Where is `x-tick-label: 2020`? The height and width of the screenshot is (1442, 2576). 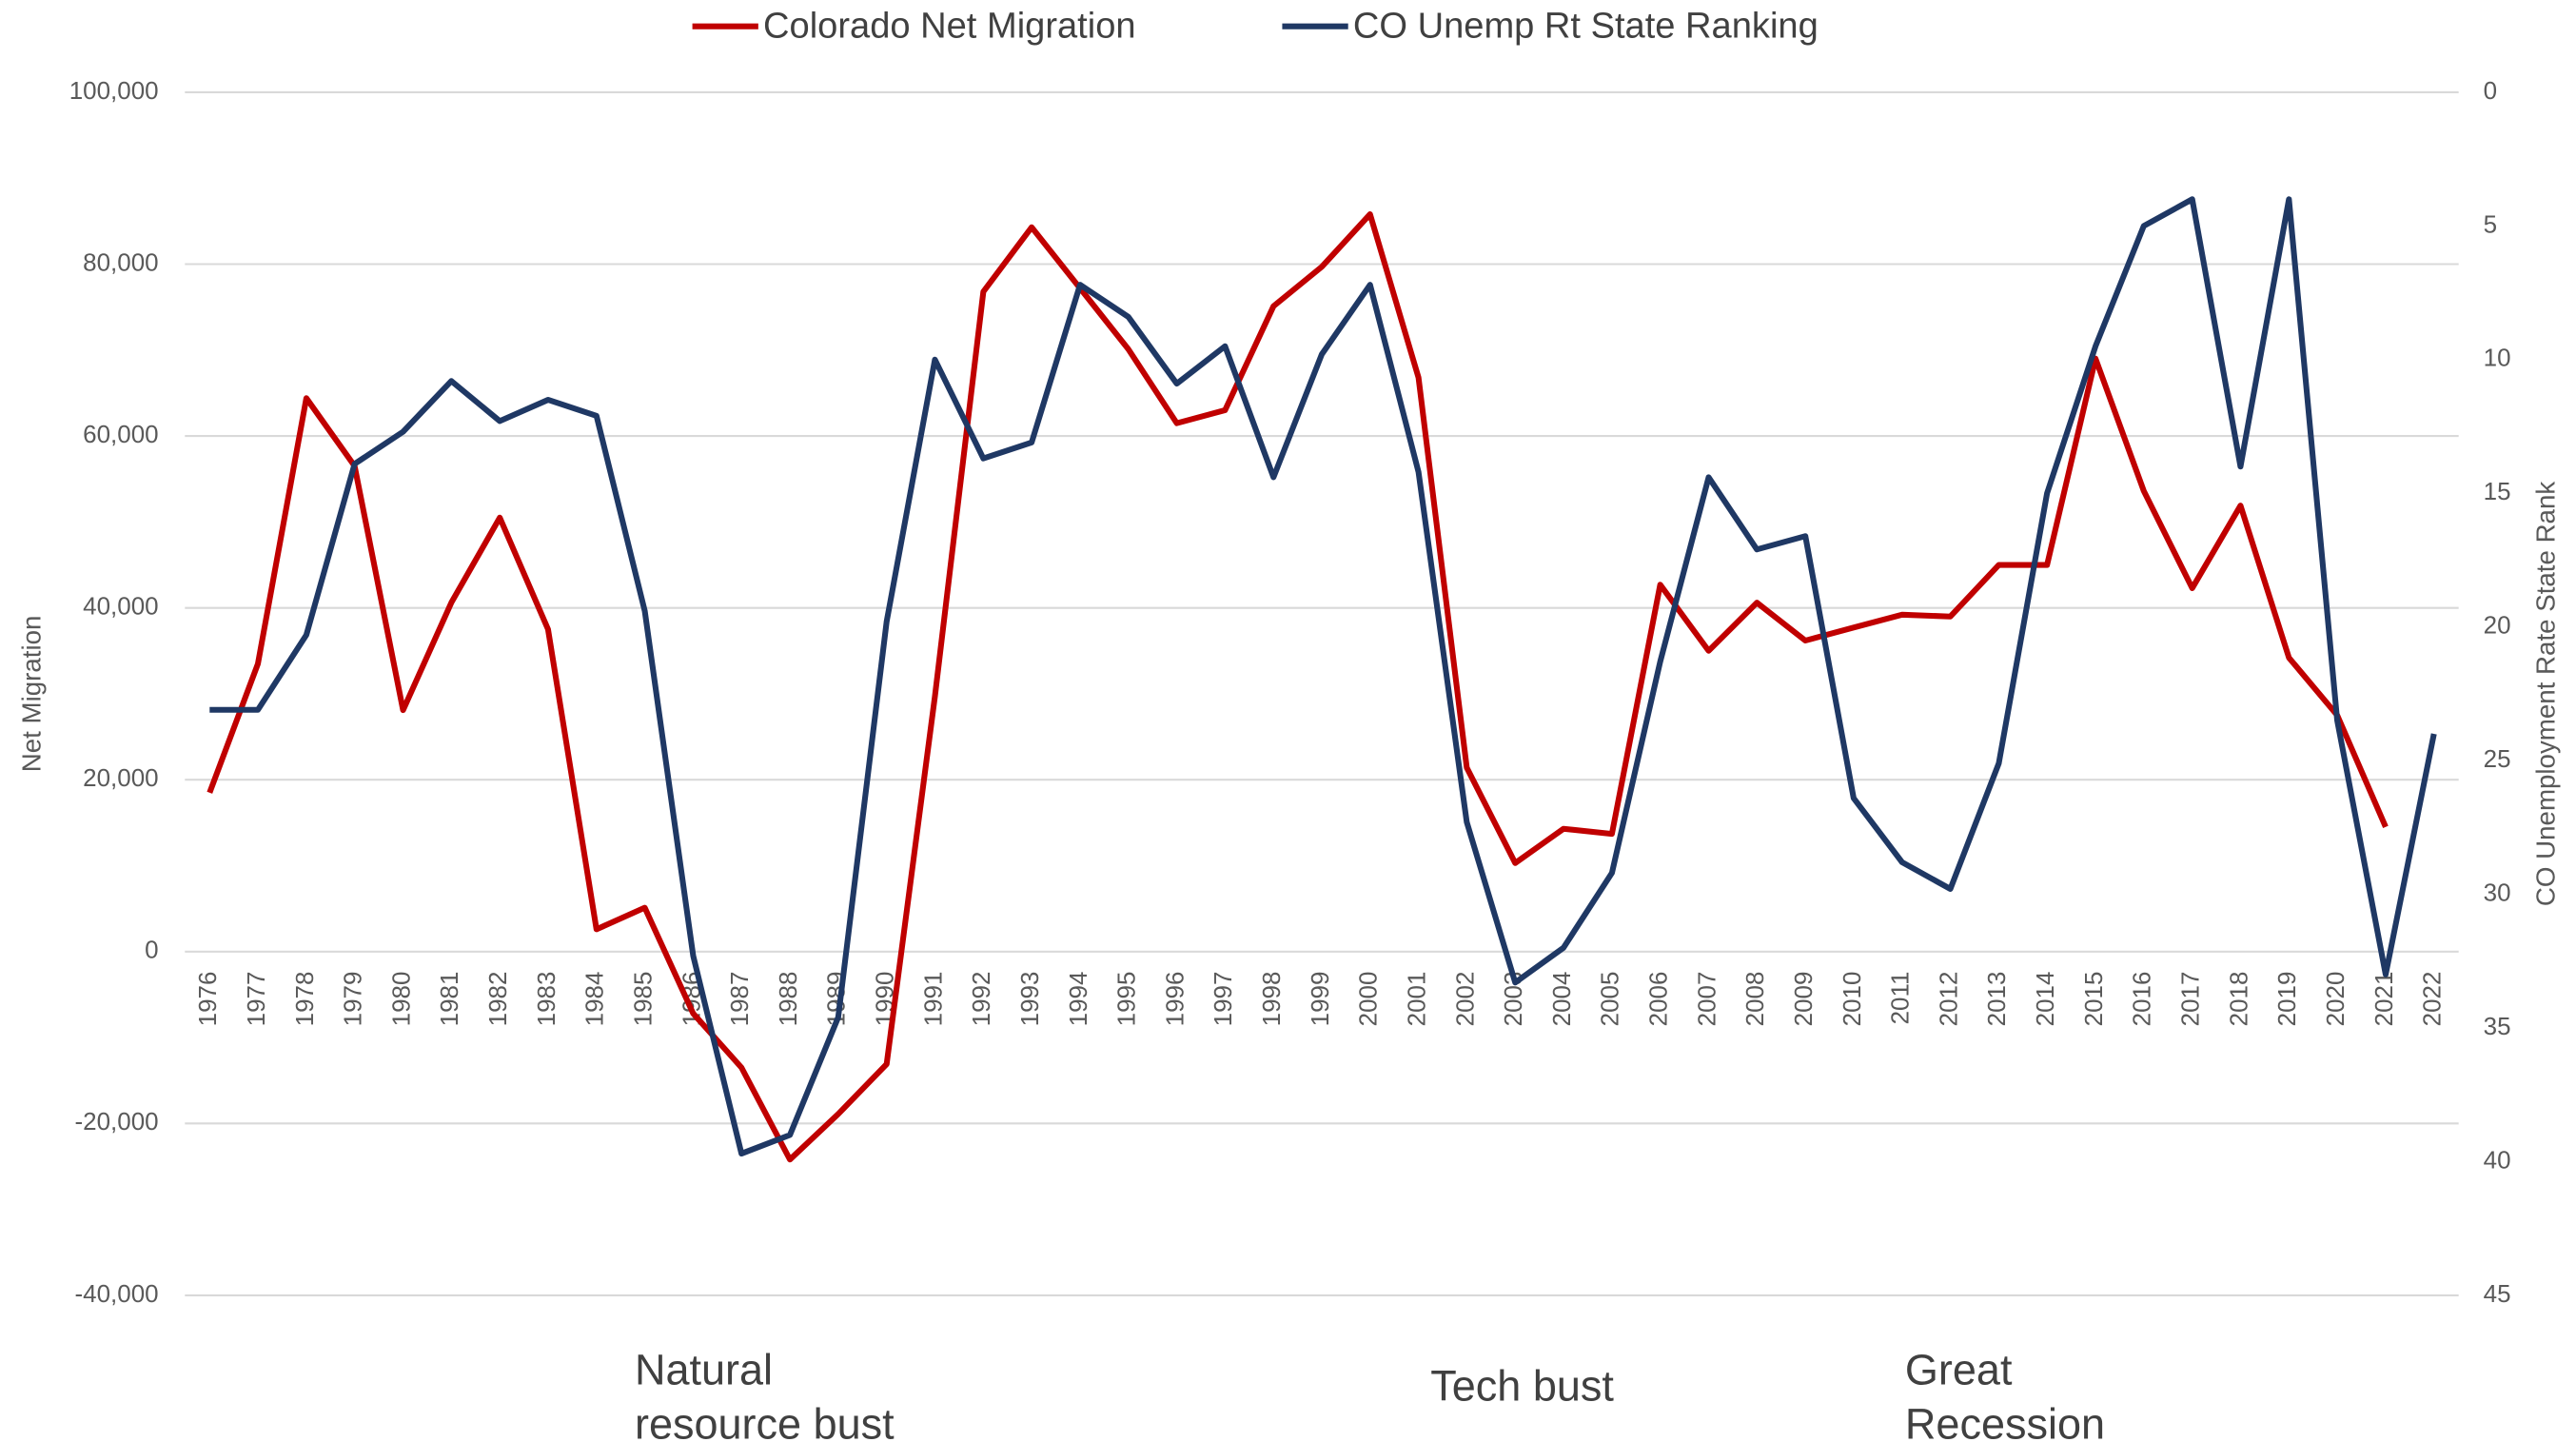
x-tick-label: 2020 is located at coordinates (2335, 999).